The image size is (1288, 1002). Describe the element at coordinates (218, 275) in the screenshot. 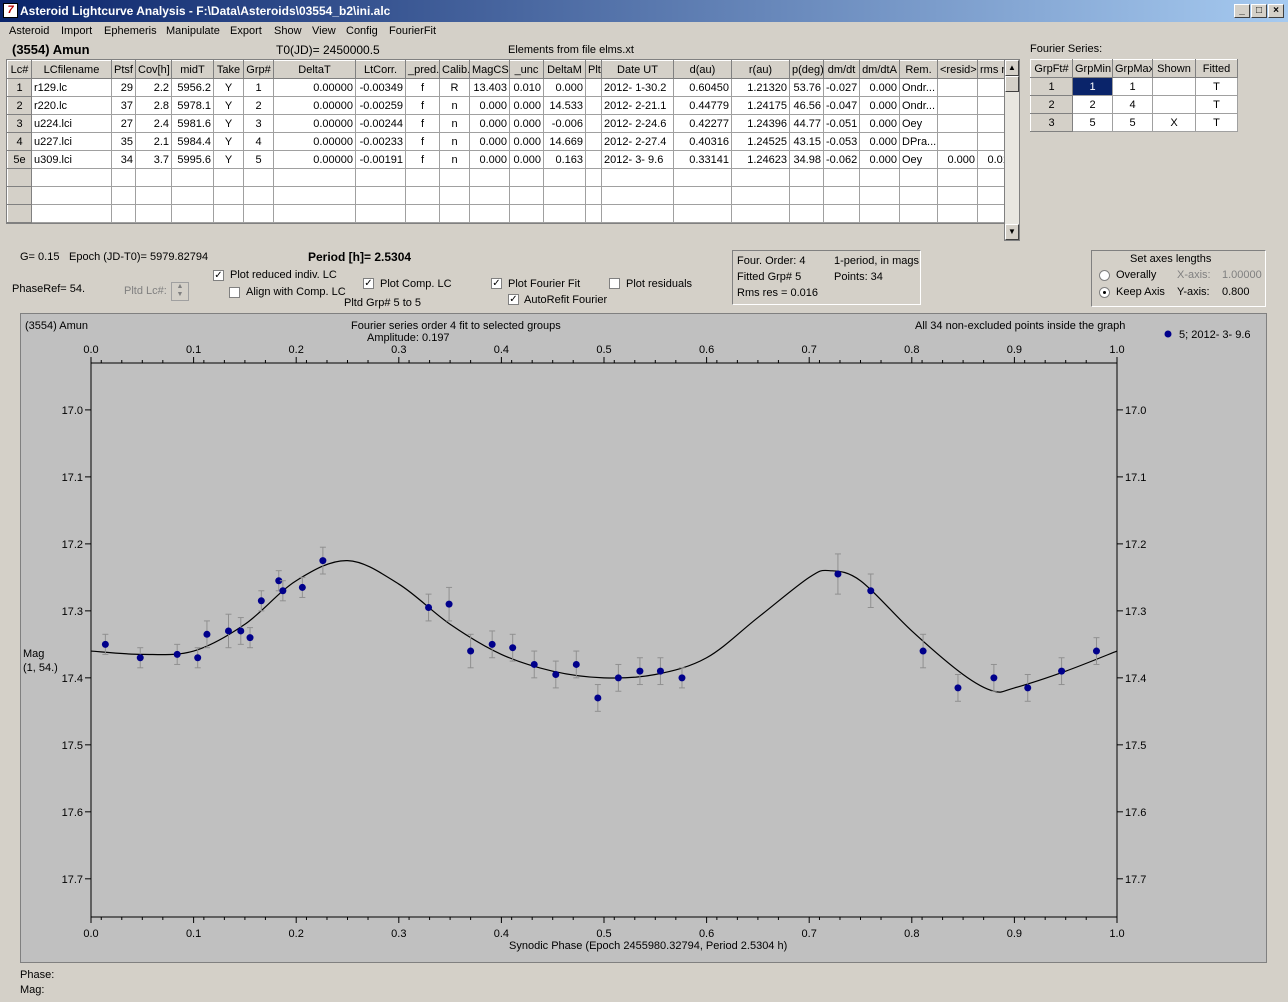

I see `plot-reduced-checkbox: ✓` at that location.